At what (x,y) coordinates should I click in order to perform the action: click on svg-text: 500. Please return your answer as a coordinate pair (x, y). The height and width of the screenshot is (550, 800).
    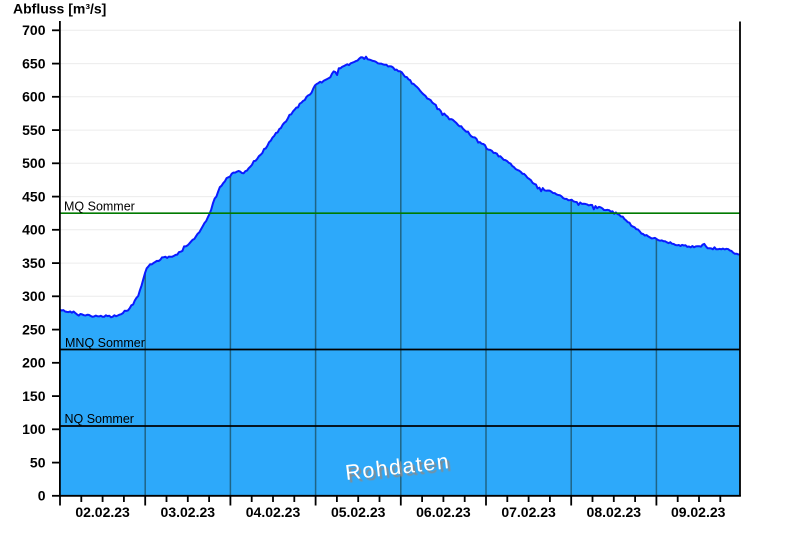
    Looking at the image, I should click on (34, 163).